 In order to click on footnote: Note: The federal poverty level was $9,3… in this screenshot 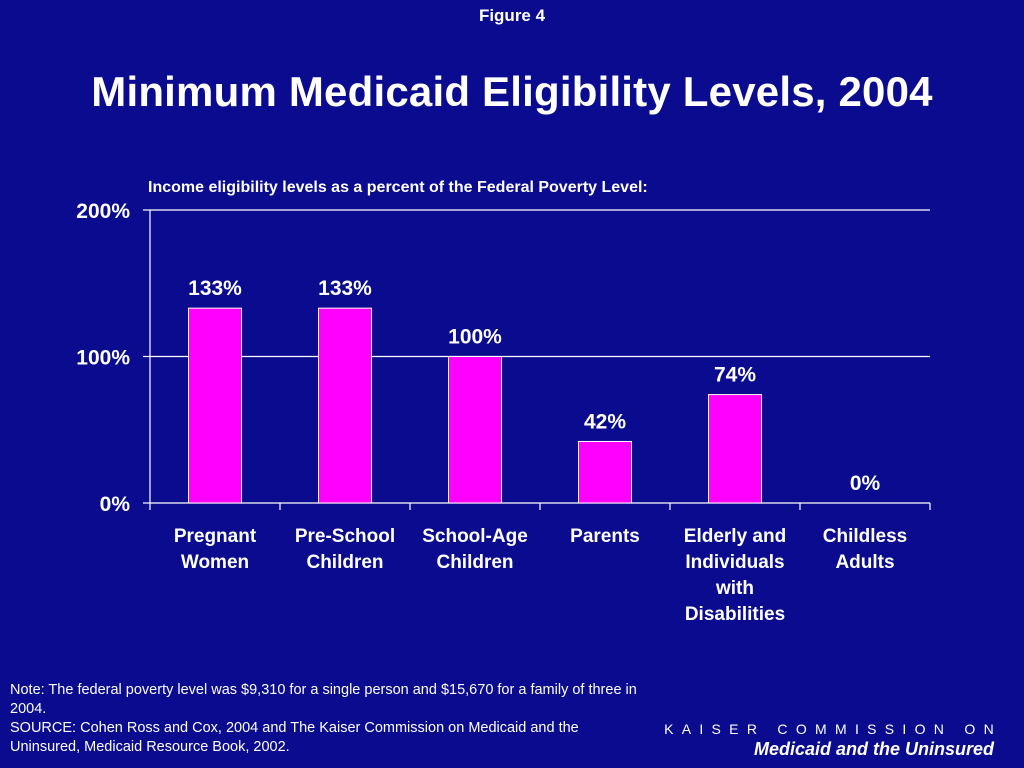, I will do `click(325, 719)`.